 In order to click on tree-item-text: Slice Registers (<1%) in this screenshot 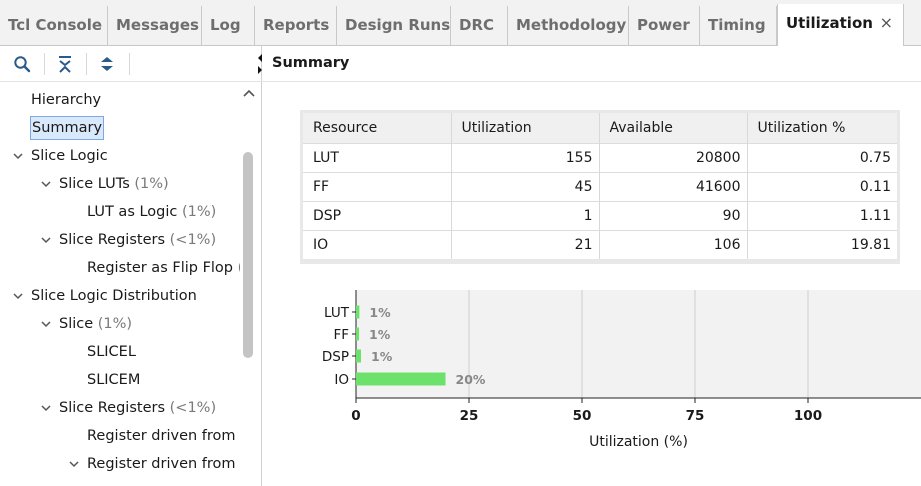, I will do `click(137, 408)`.